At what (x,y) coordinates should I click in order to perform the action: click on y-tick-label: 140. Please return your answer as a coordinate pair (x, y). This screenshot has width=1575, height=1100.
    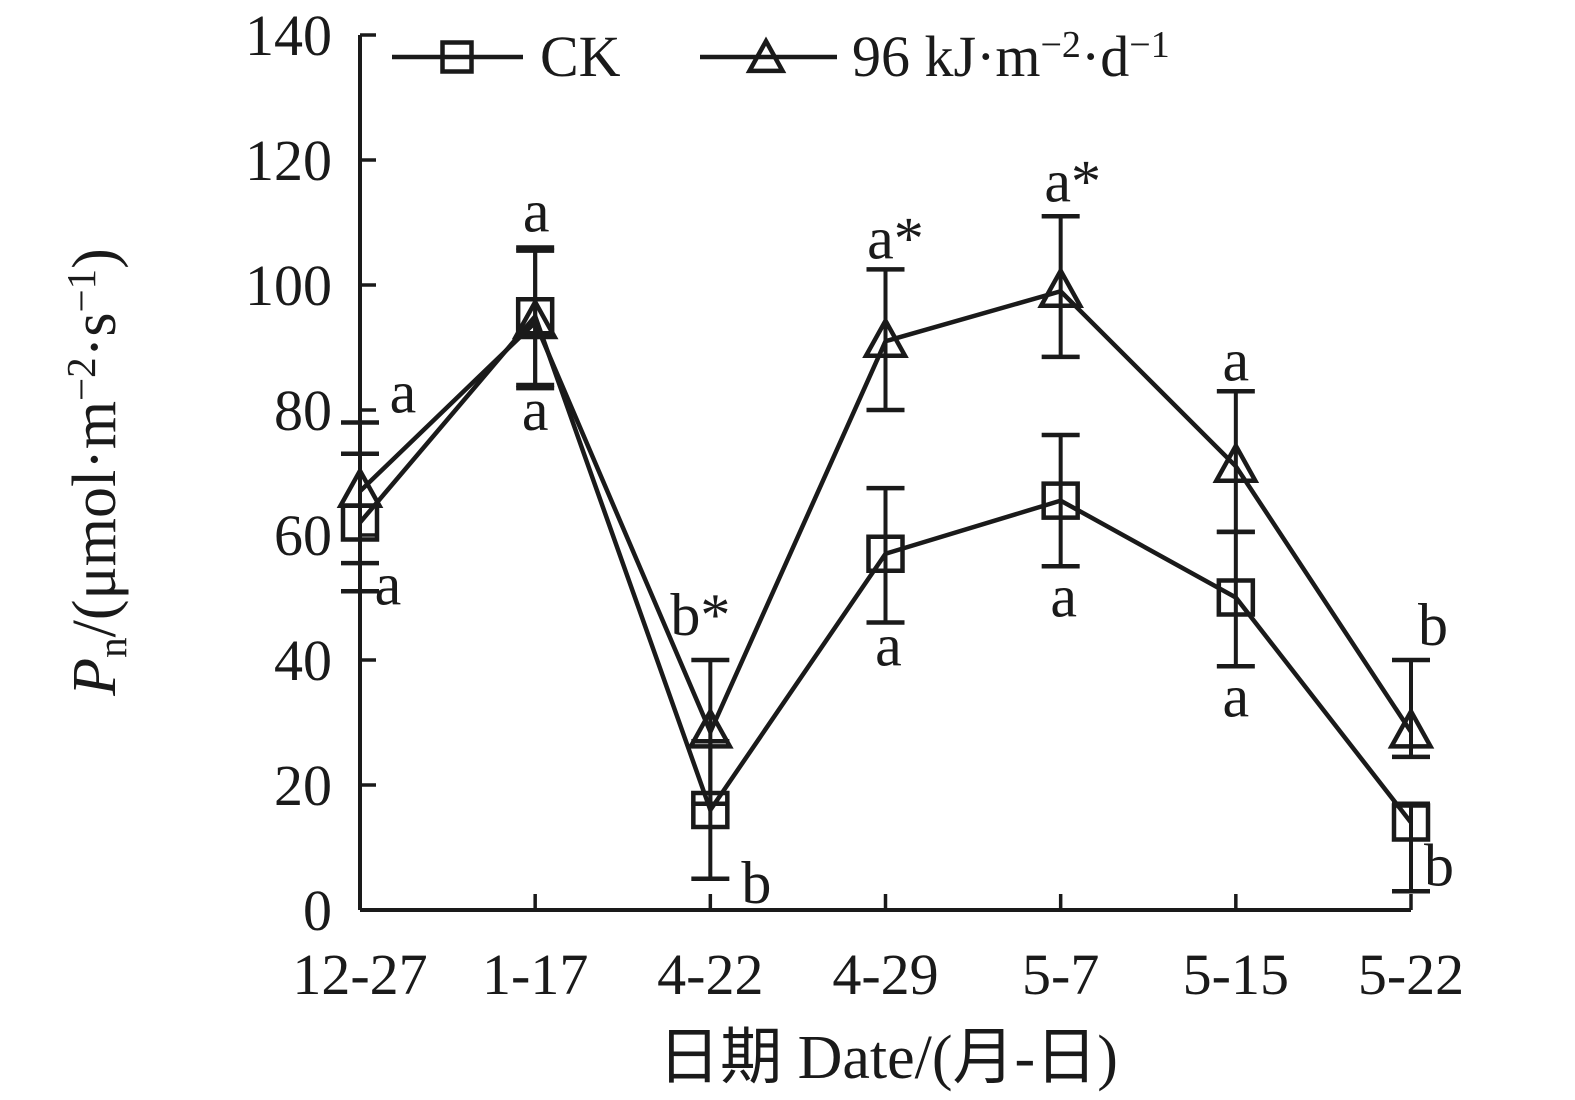
    Looking at the image, I should click on (288, 35).